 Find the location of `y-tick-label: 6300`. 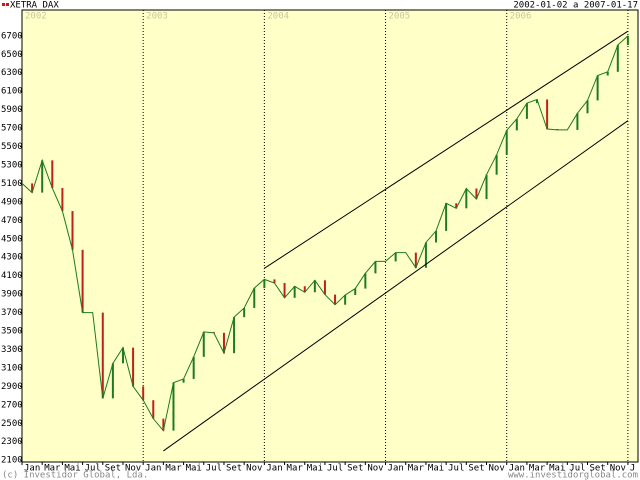

y-tick-label: 6300 is located at coordinates (12, 73).